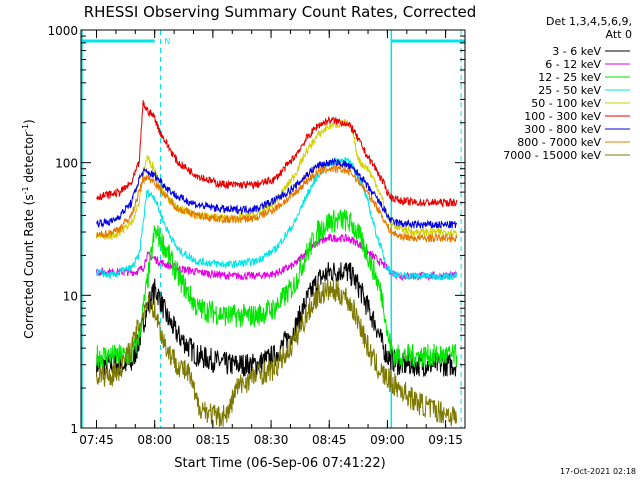 The width and height of the screenshot is (640, 480). Describe the element at coordinates (569, 90) in the screenshot. I see `legend-label: 25 - 50 keV` at that location.